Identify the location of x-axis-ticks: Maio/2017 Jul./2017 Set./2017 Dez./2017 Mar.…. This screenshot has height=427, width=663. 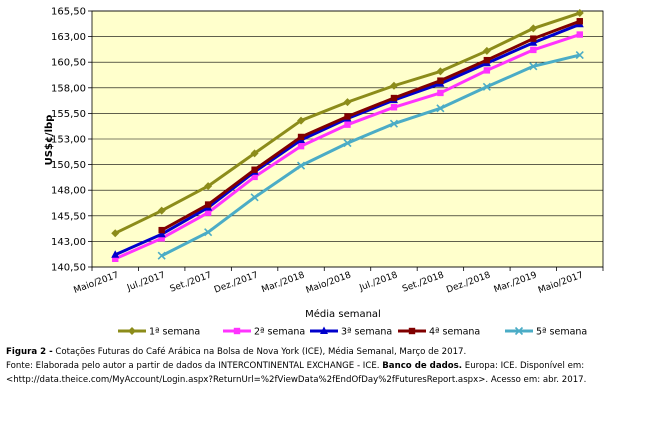
(338, 281).